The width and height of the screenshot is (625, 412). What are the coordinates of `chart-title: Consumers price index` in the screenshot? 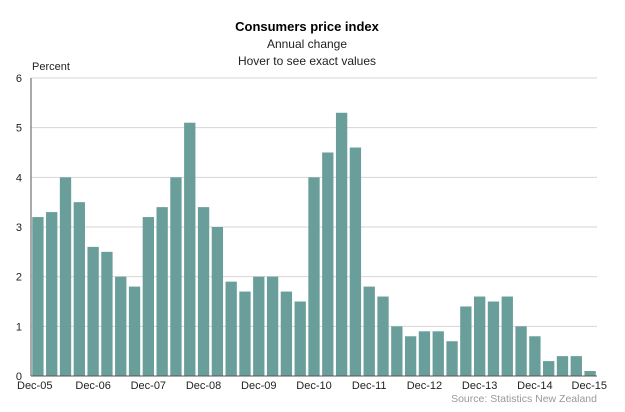 It's located at (307, 26).